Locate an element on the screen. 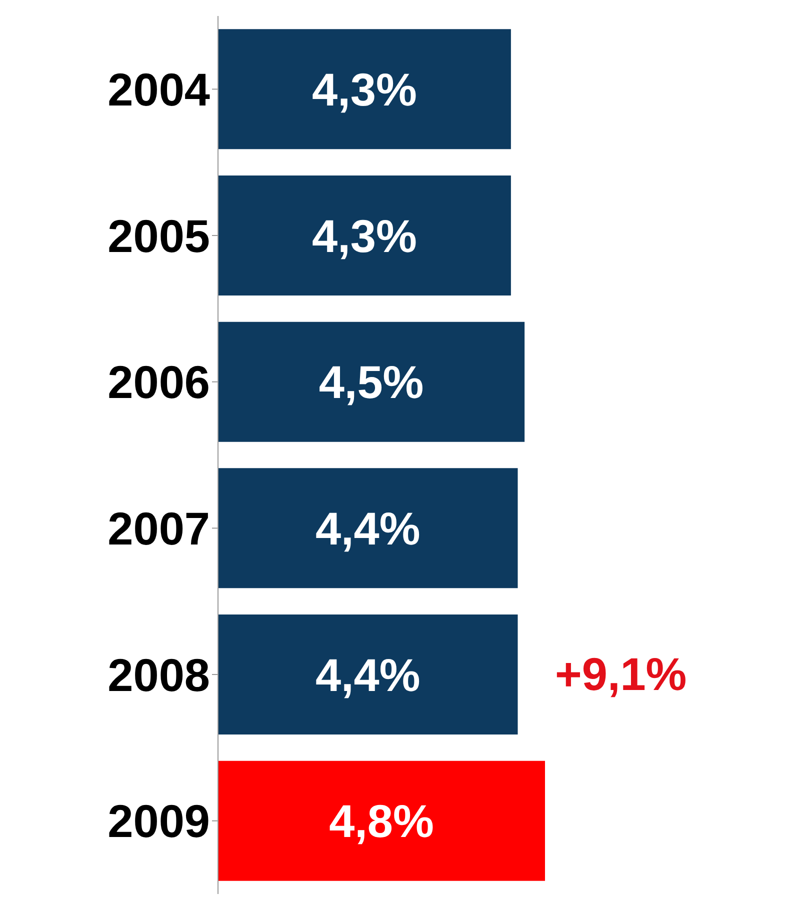  y-tick-label: 2009 is located at coordinates (159, 821).